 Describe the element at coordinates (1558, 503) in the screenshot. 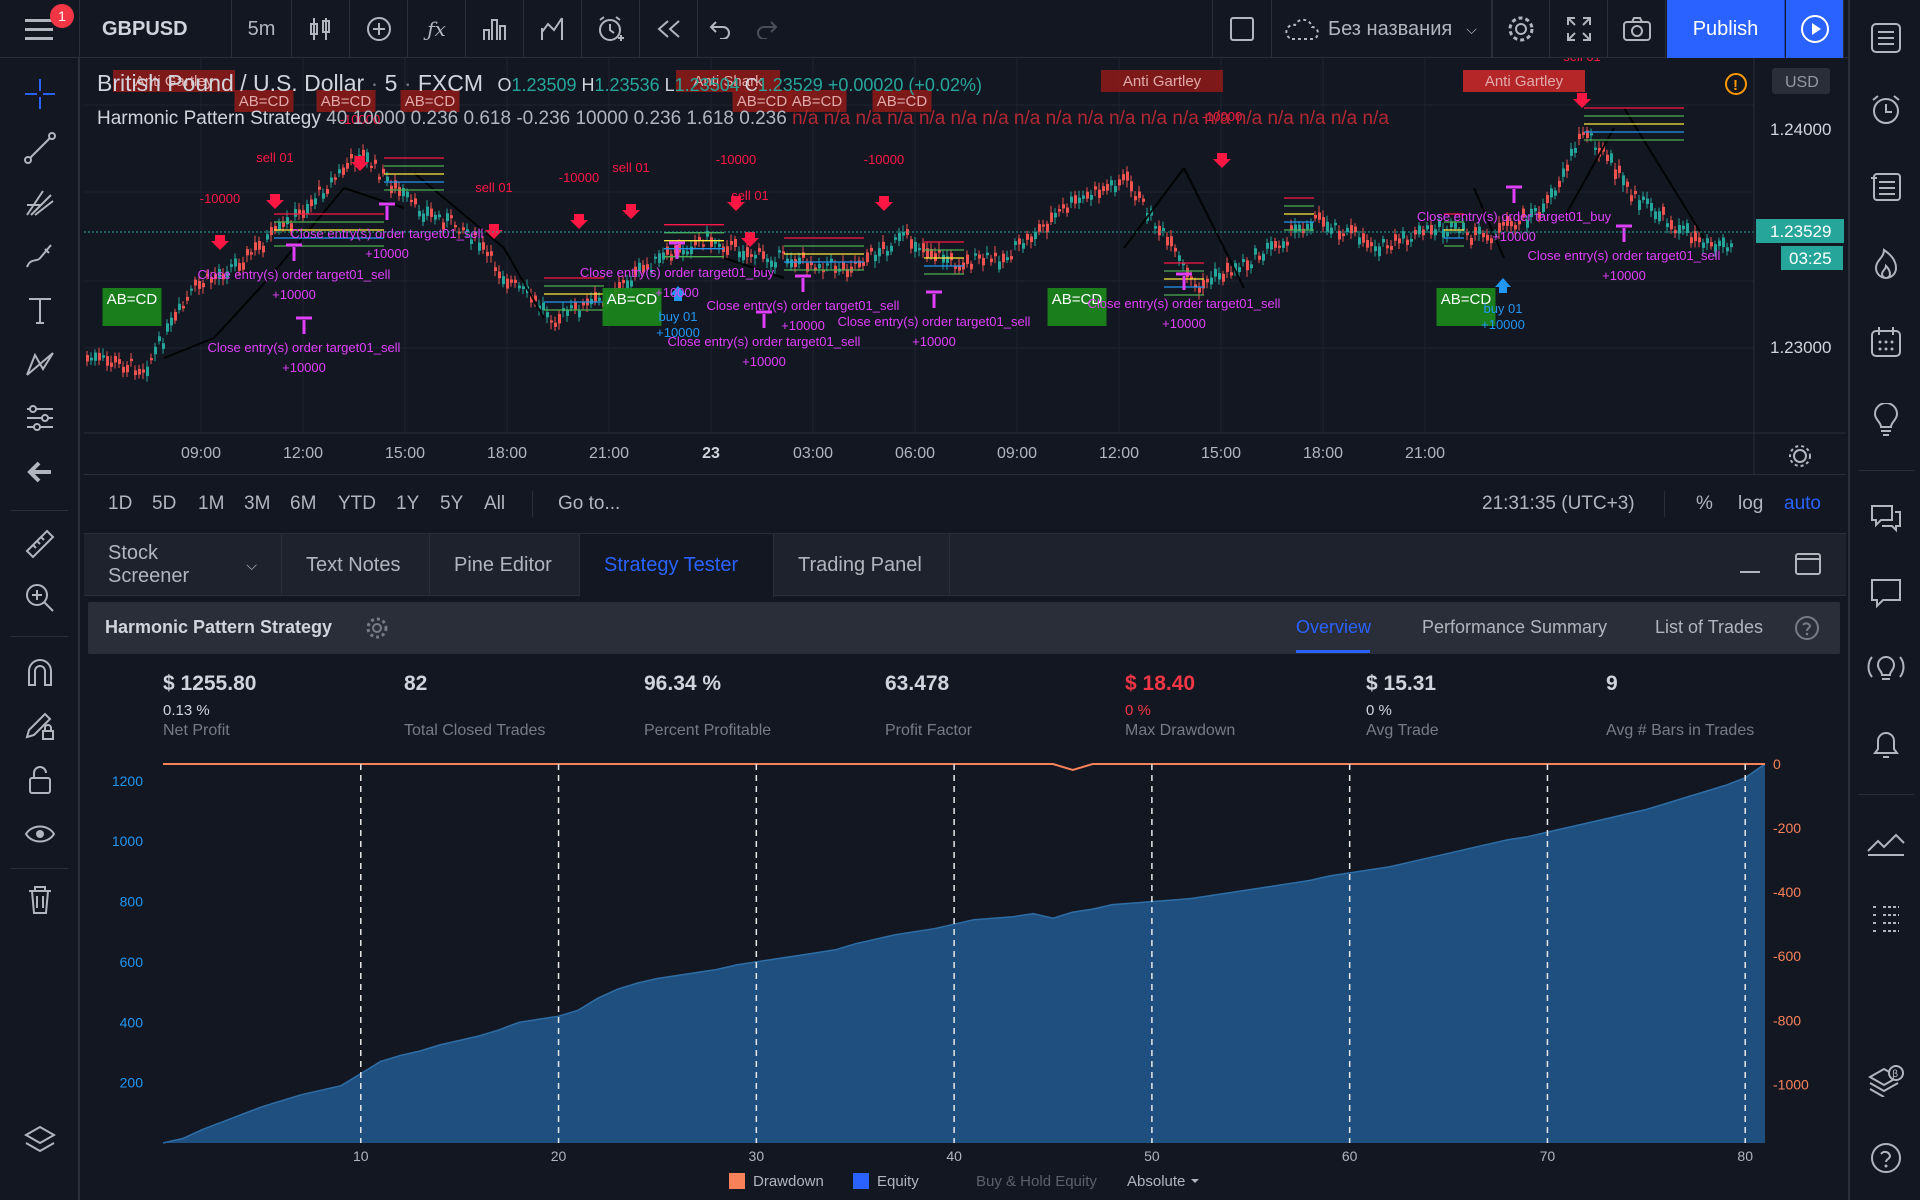

I see `clock: 21:31:35 (UTC+3)` at that location.